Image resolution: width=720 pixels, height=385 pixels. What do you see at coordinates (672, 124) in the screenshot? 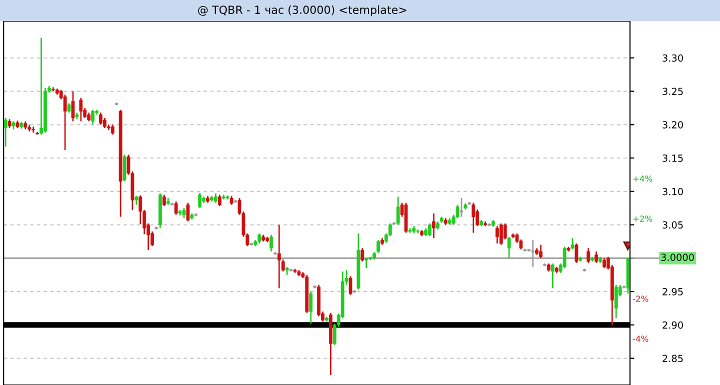
I see `y-tick-label: 3.20` at bounding box center [672, 124].